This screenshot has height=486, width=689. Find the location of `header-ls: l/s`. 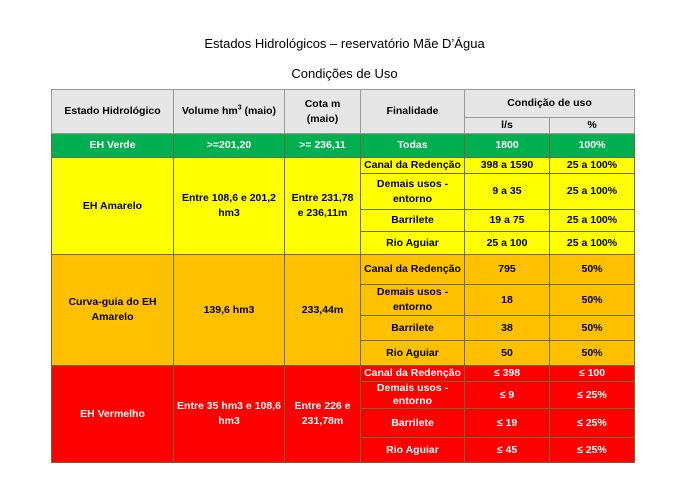

header-ls: l/s is located at coordinates (507, 125).